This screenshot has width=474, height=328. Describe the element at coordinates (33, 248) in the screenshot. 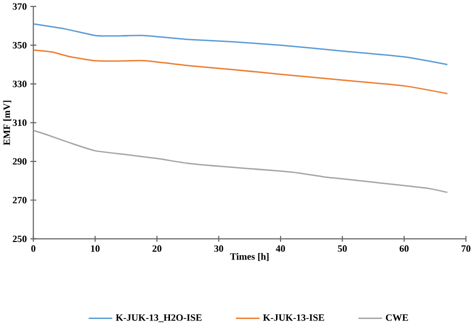

I see `x-tick-label: 0` at that location.